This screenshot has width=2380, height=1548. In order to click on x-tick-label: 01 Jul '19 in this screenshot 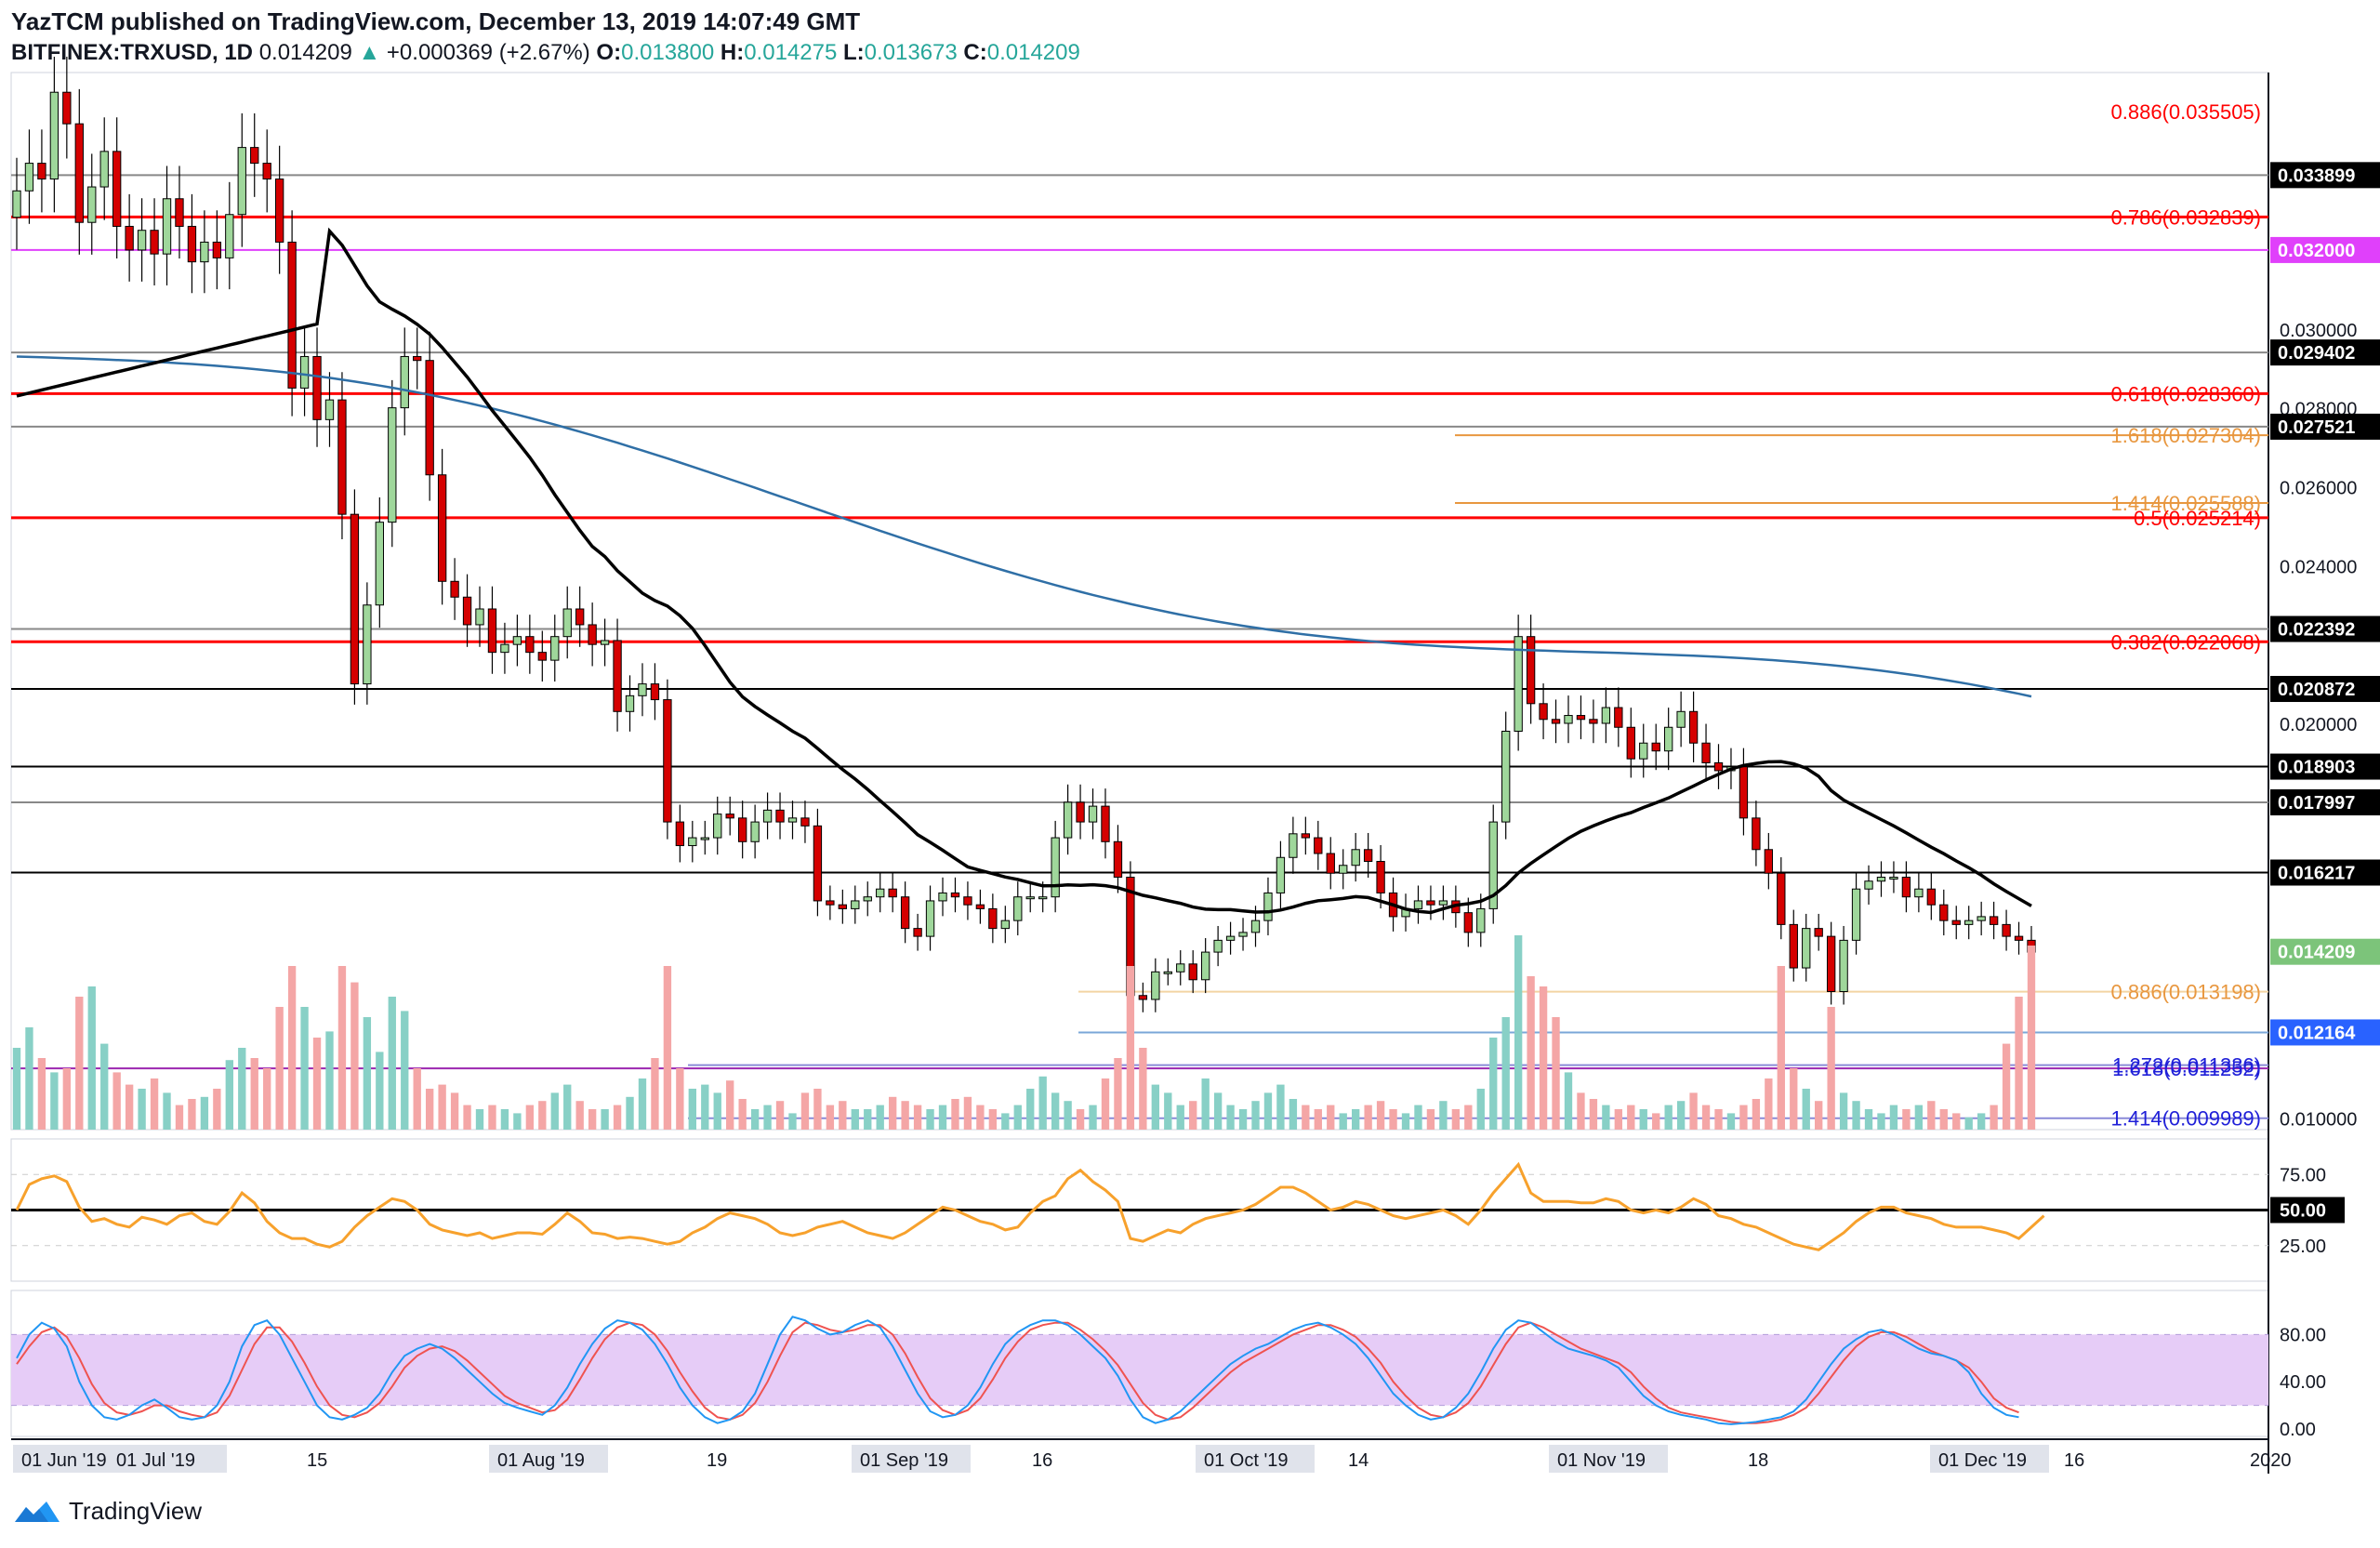, I will do `click(155, 1460)`.